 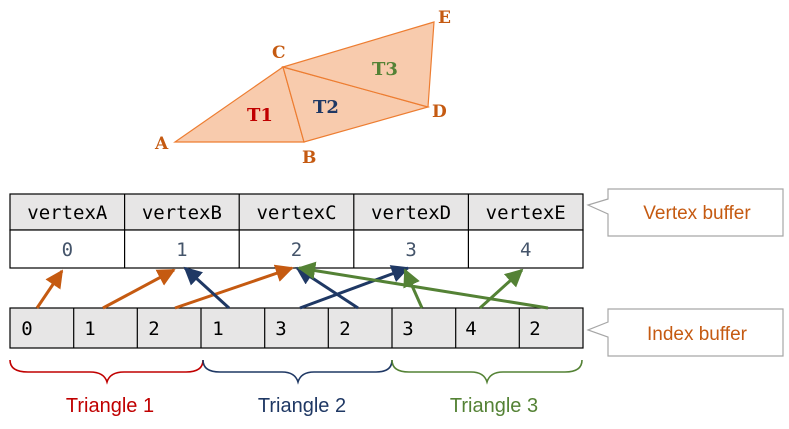 What do you see at coordinates (260, 115) in the screenshot?
I see `triangle-name-t1: T1` at bounding box center [260, 115].